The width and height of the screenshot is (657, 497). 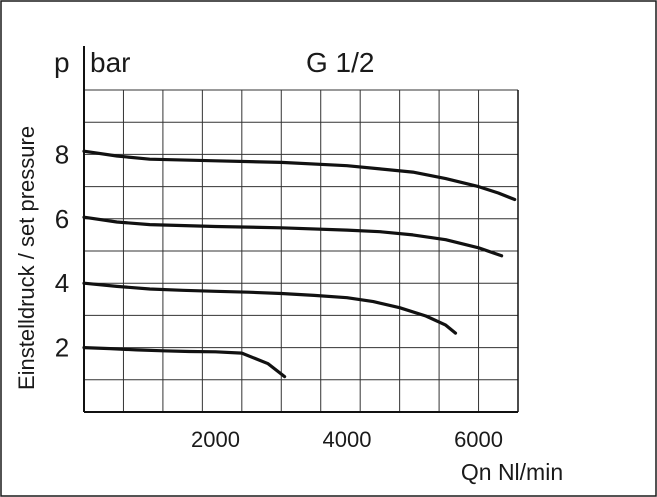 I want to click on x-tick-label: 6000, so click(x=478, y=439).